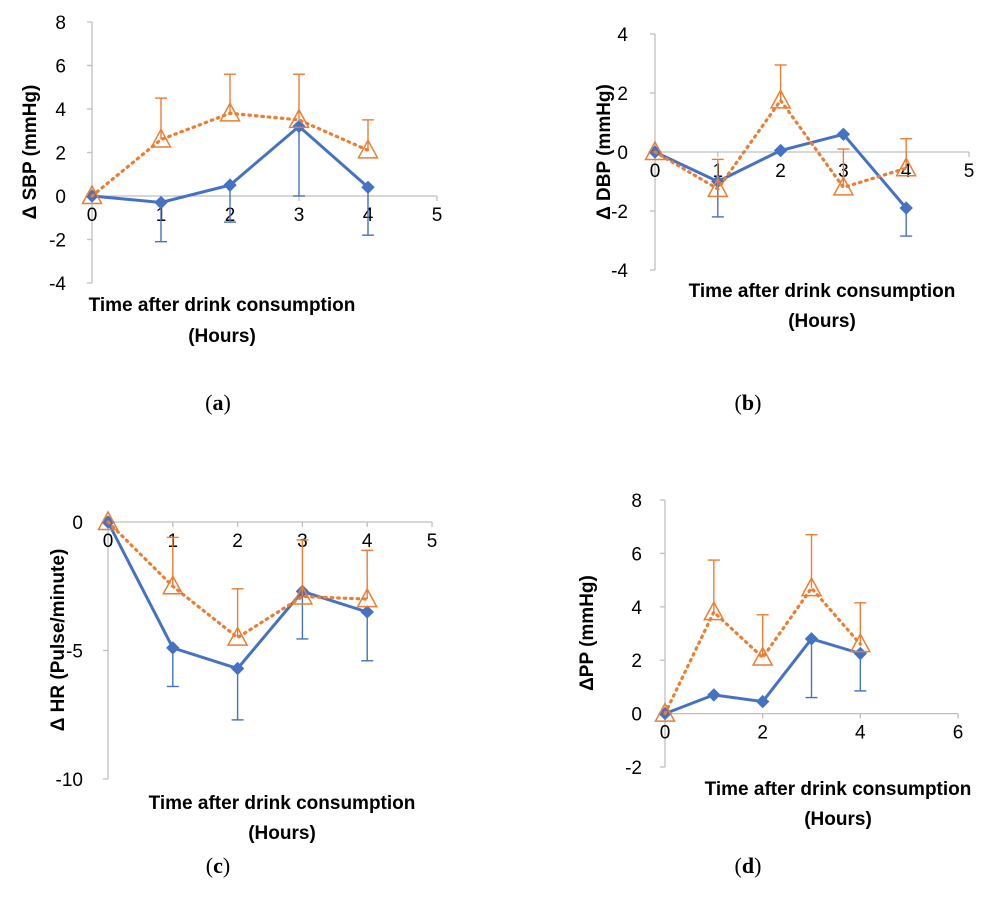 Image resolution: width=1007 pixels, height=909 pixels. I want to click on panel-label: (b), so click(748, 402).